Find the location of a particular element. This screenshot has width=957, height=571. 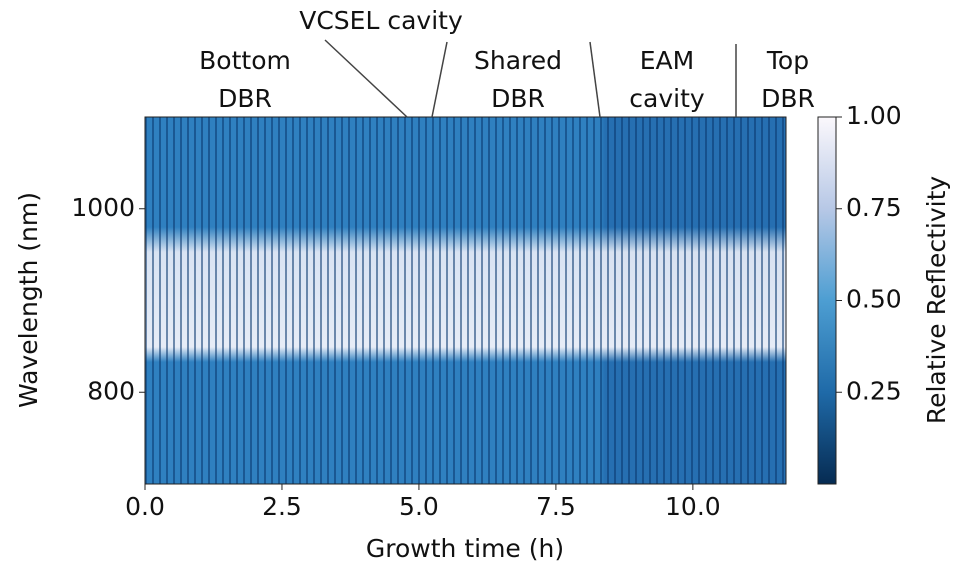

x-tick-label: 0.0 is located at coordinates (145, 506).